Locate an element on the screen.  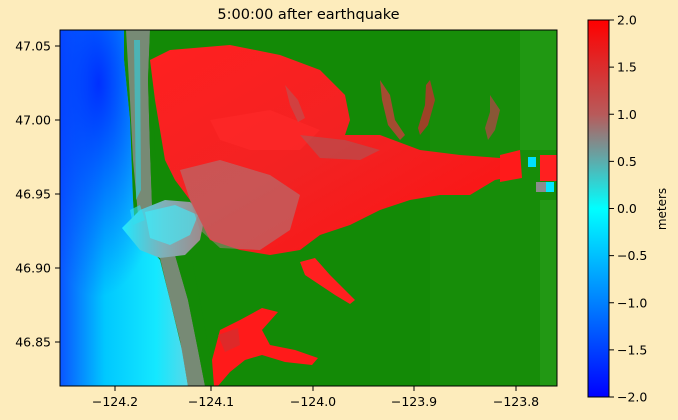
x-axis: −124.2 −124.1 −124.0 −123.9 −123.8 is located at coordinates (315, 397).